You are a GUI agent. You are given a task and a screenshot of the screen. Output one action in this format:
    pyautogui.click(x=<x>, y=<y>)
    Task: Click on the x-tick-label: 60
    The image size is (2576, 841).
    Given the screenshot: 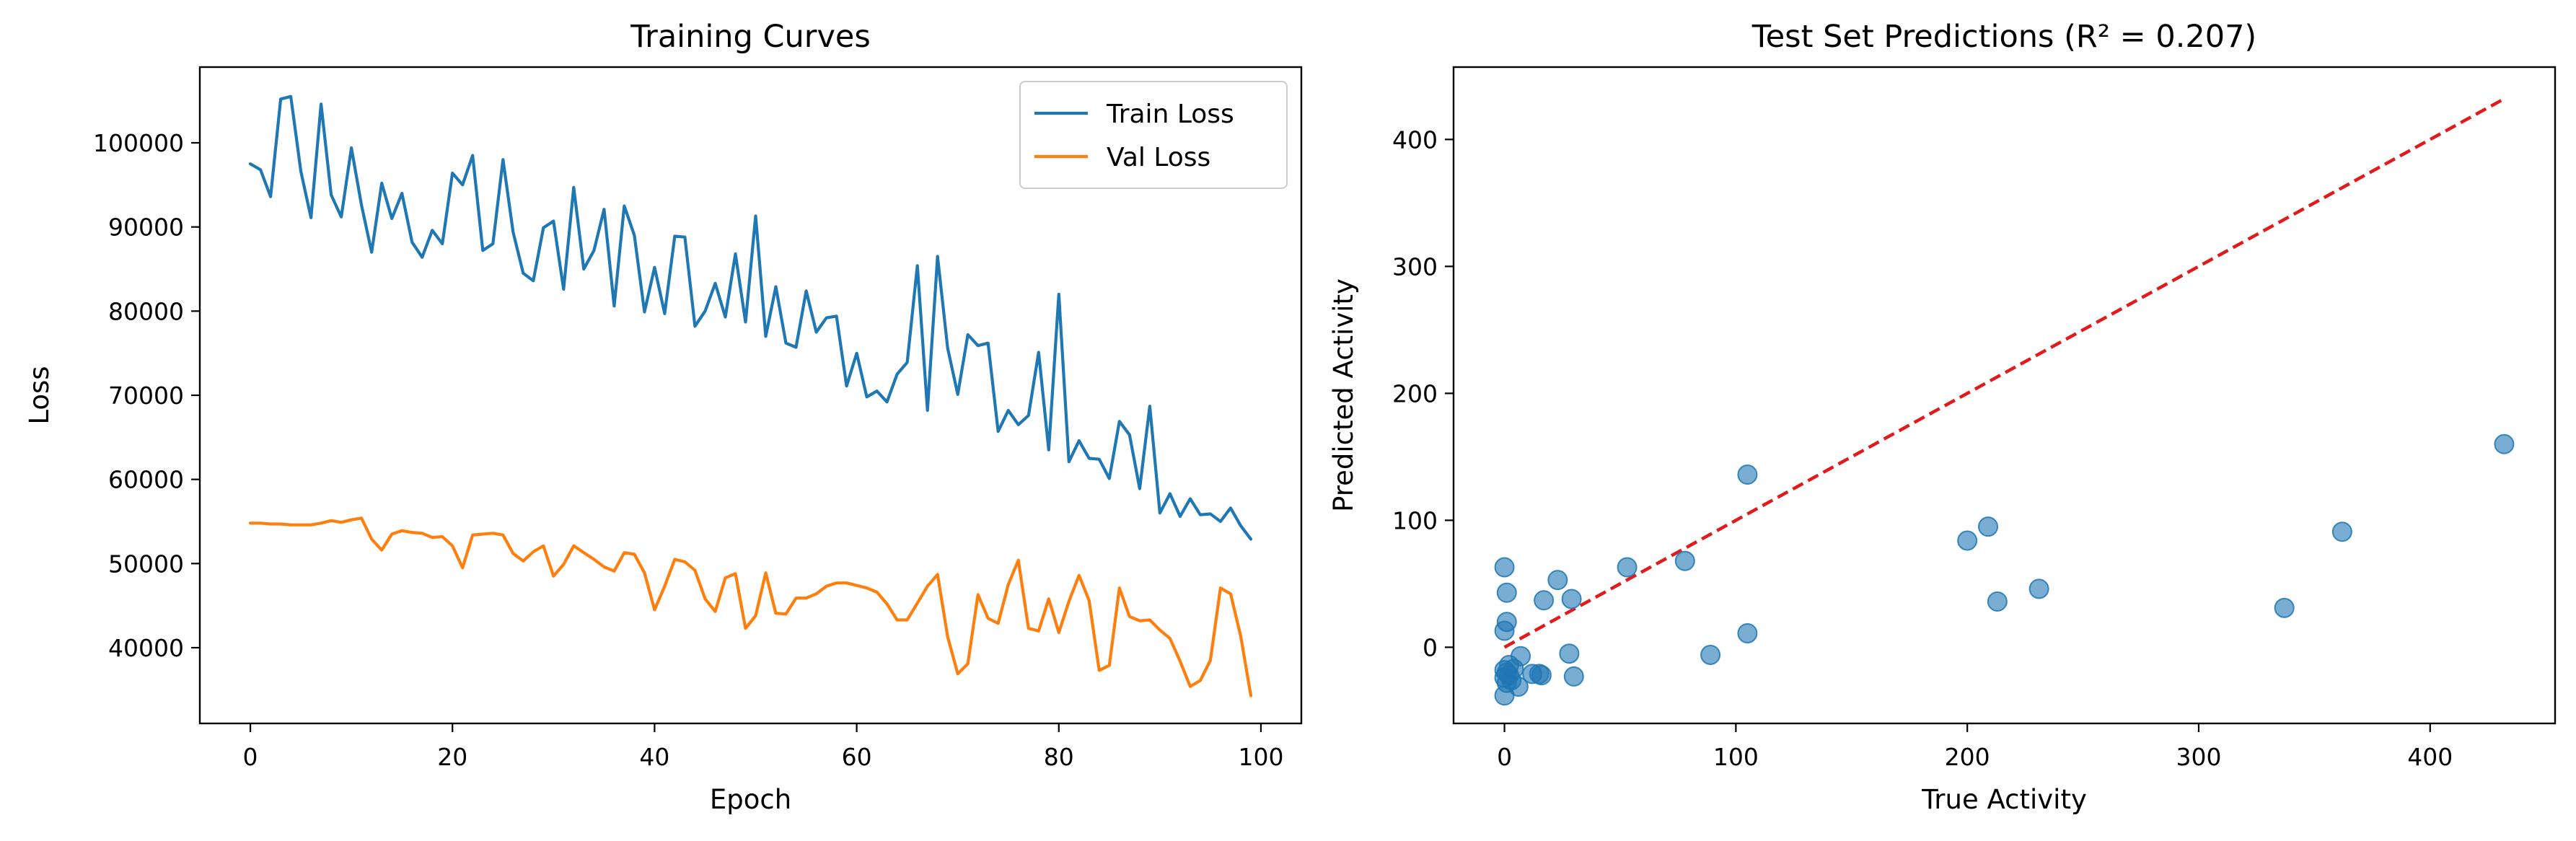 What is the action you would take?
    pyautogui.click(x=857, y=757)
    